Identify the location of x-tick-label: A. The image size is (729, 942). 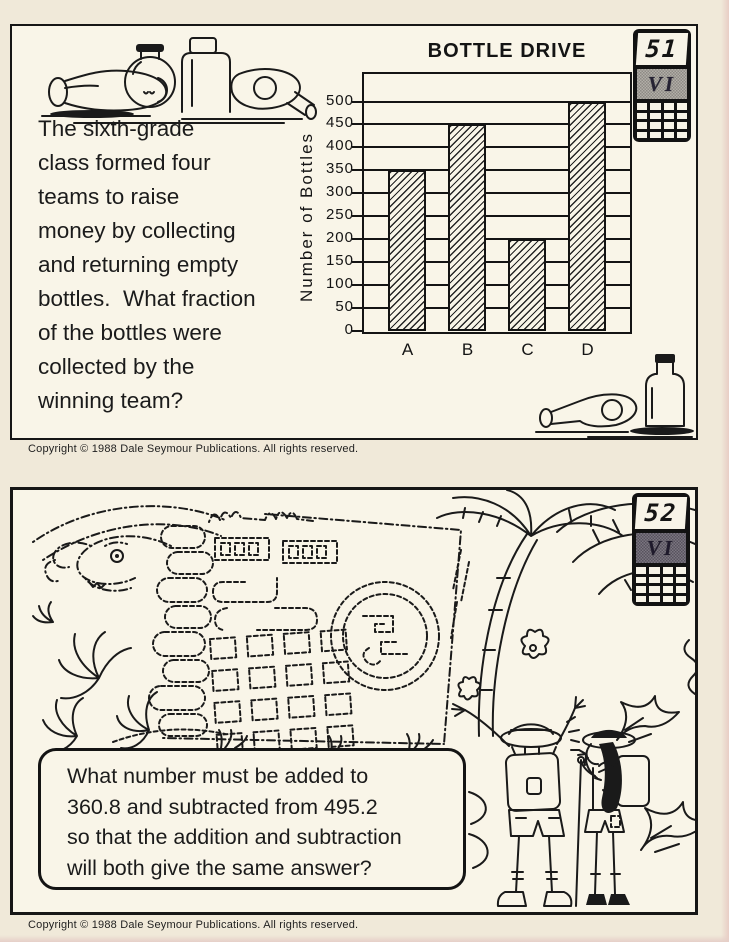
(407, 349).